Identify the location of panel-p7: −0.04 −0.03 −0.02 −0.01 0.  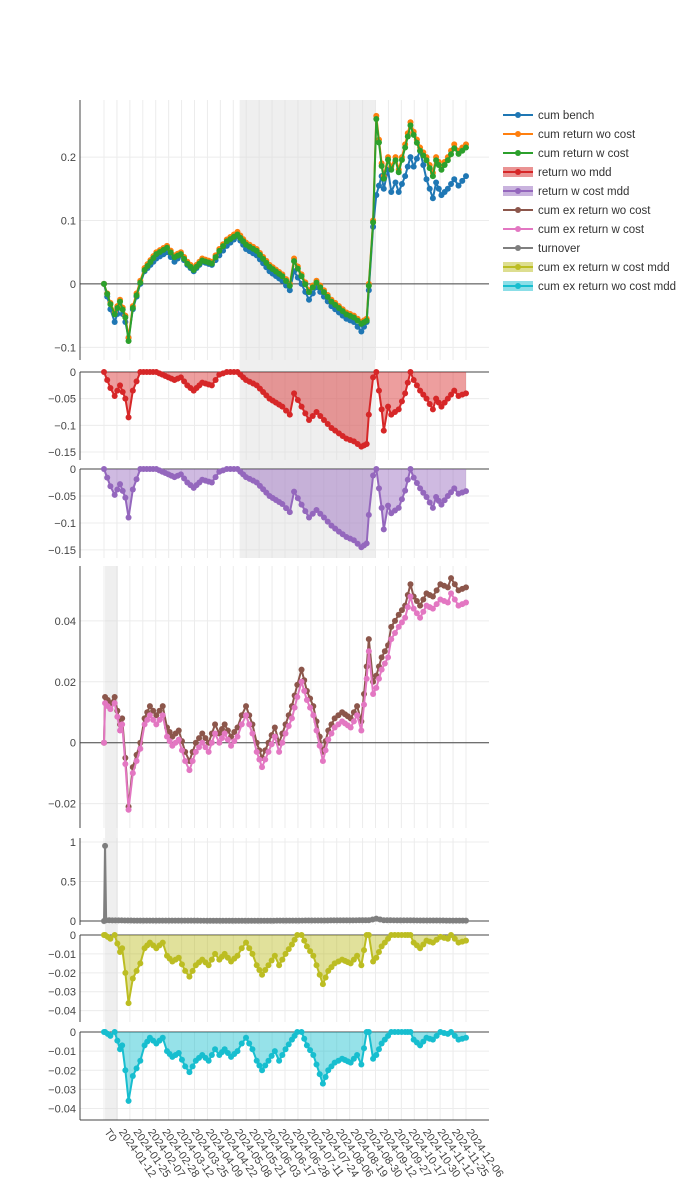
(268, 1073).